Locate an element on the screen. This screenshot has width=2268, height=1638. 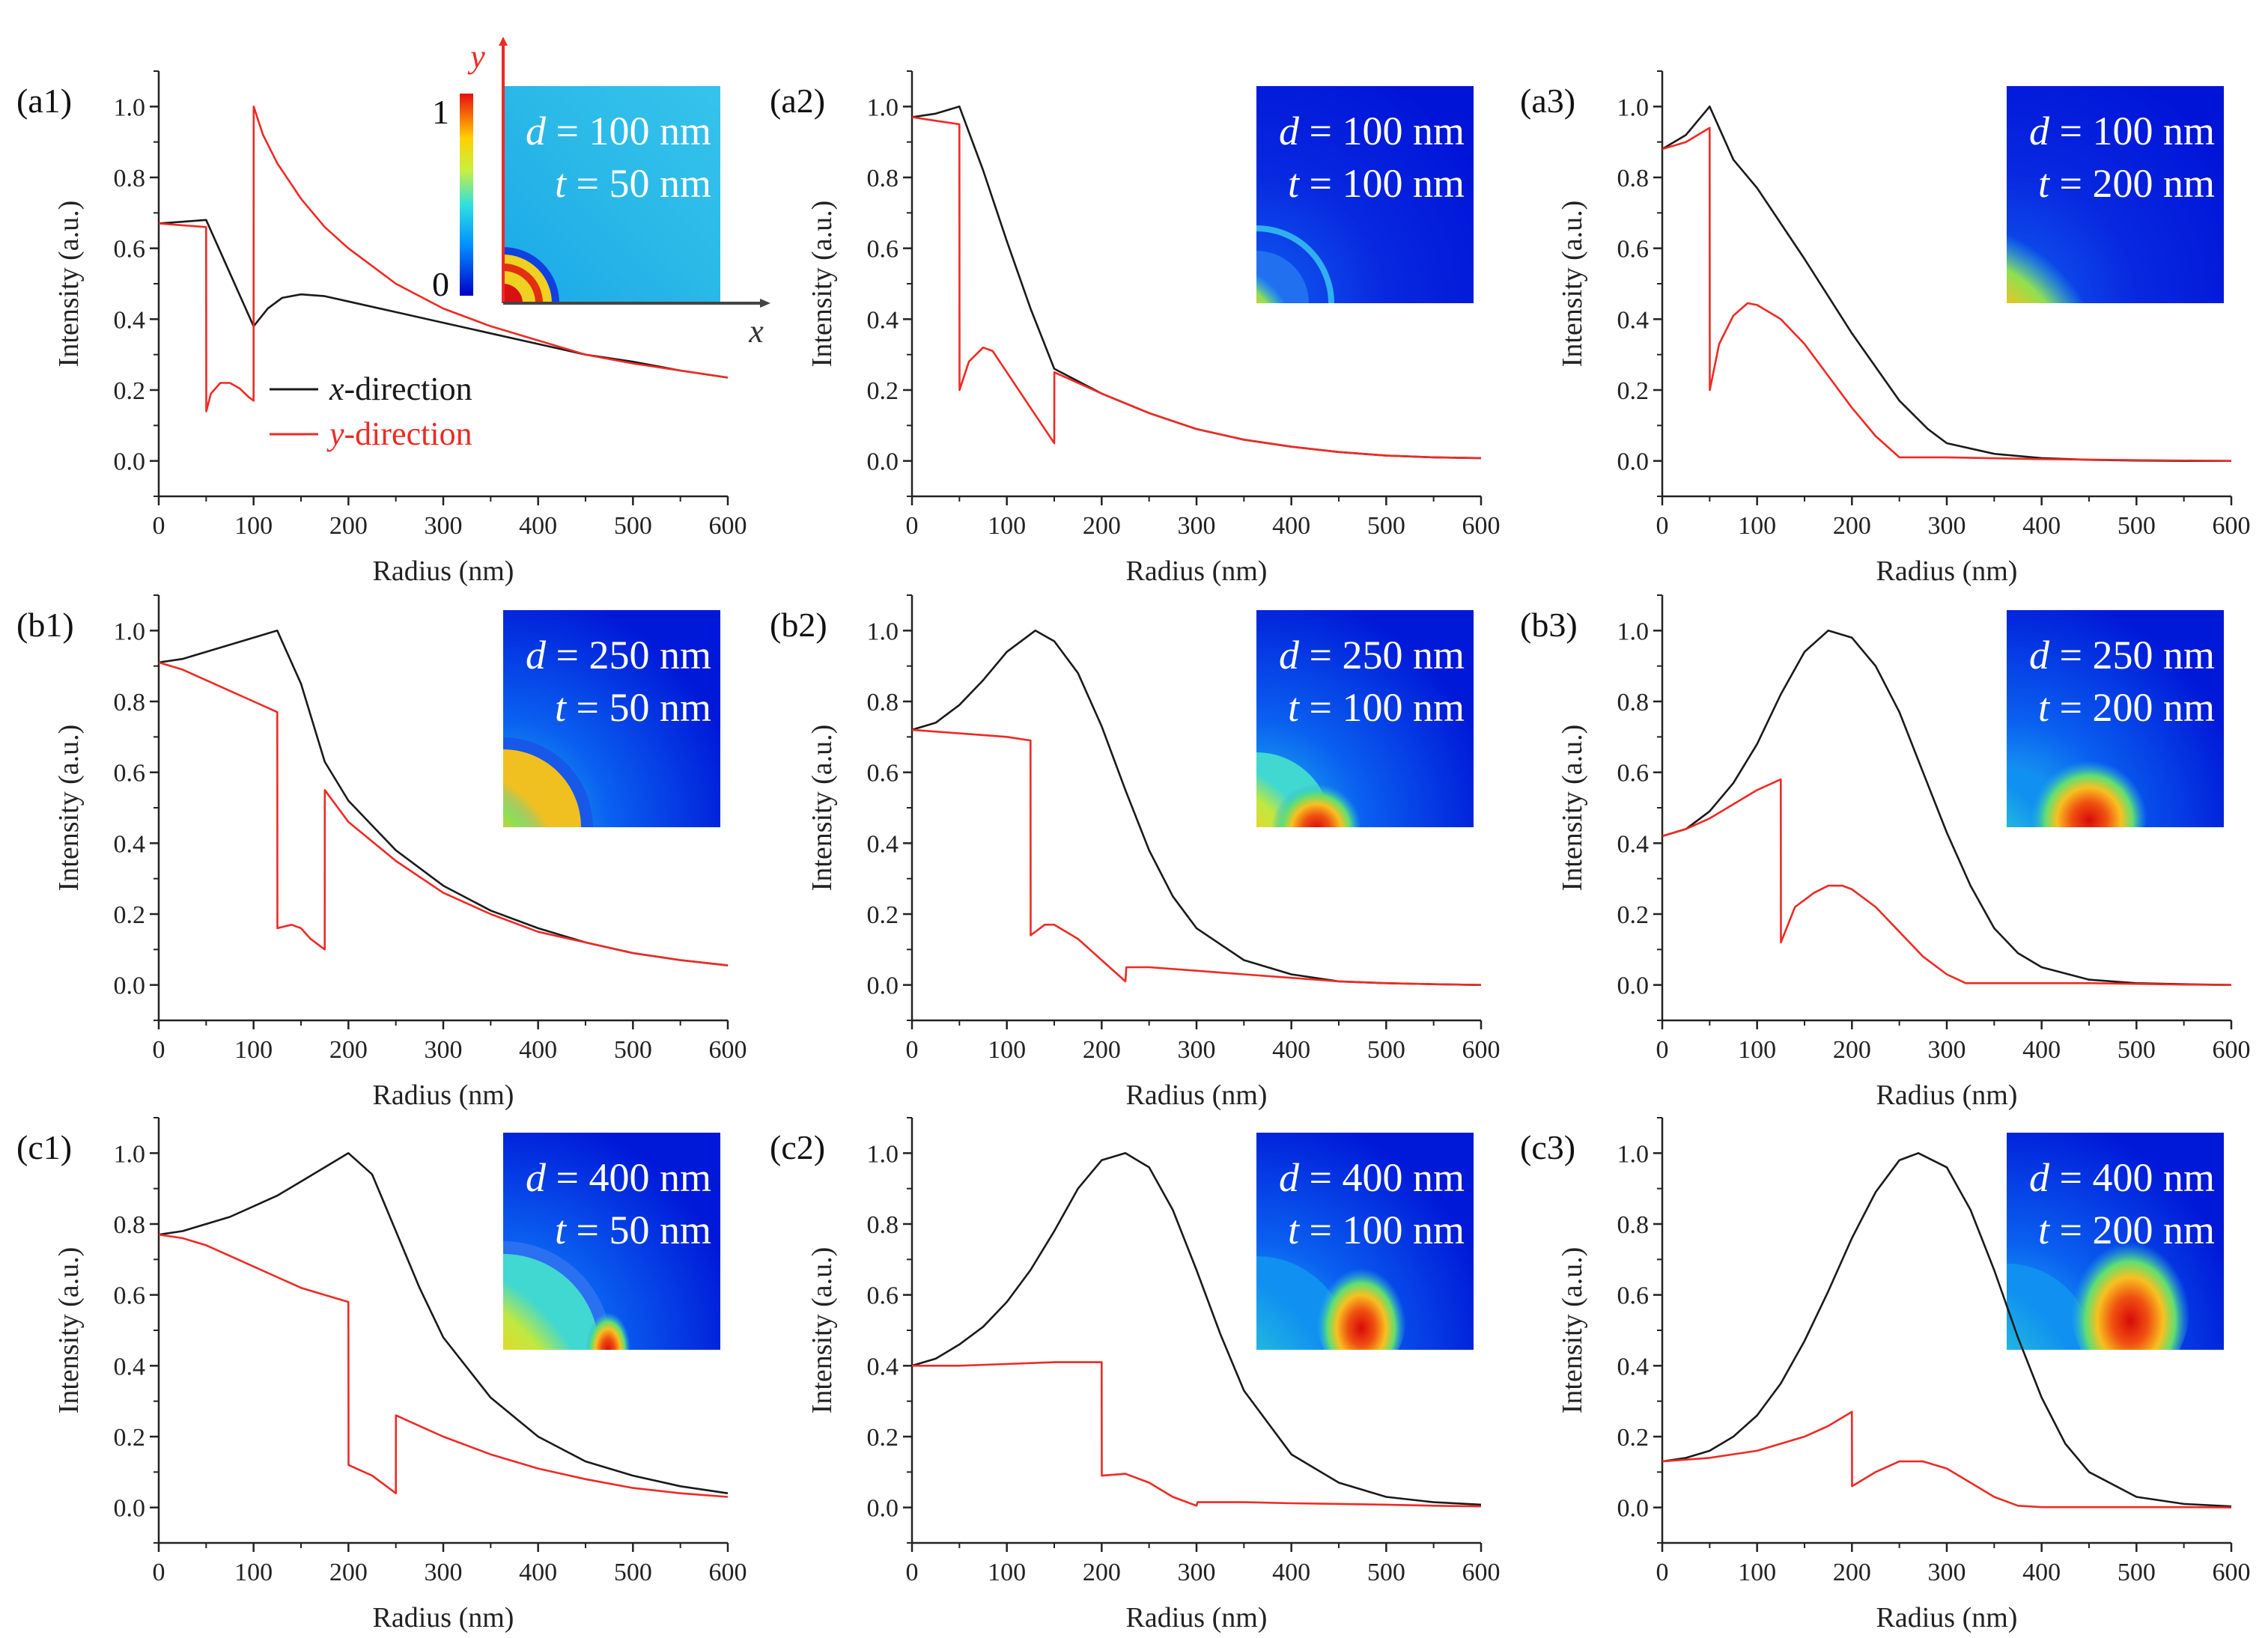
colorbar-min-label: 0 is located at coordinates (441, 284).